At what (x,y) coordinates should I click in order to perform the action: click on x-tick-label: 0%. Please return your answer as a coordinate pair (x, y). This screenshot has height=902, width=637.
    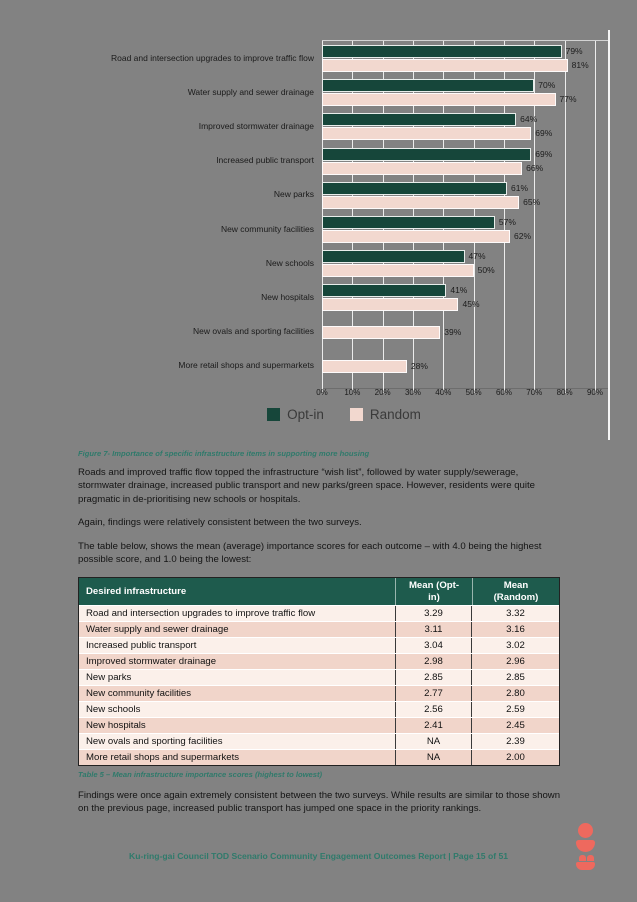
    Looking at the image, I should click on (322, 392).